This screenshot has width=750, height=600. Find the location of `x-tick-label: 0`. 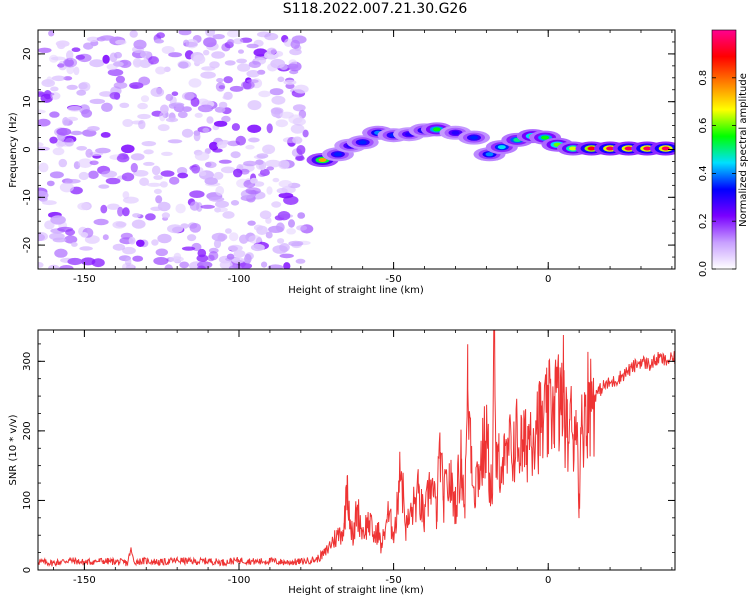

x-tick-label: 0 is located at coordinates (548, 279).